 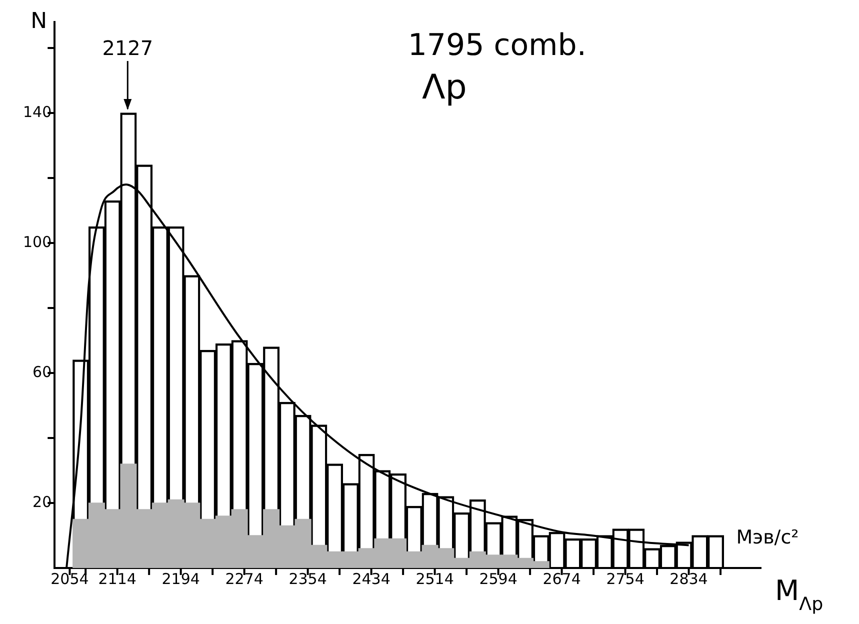 What do you see at coordinates (42, 501) in the screenshot?
I see `y-tick-label: 20` at bounding box center [42, 501].